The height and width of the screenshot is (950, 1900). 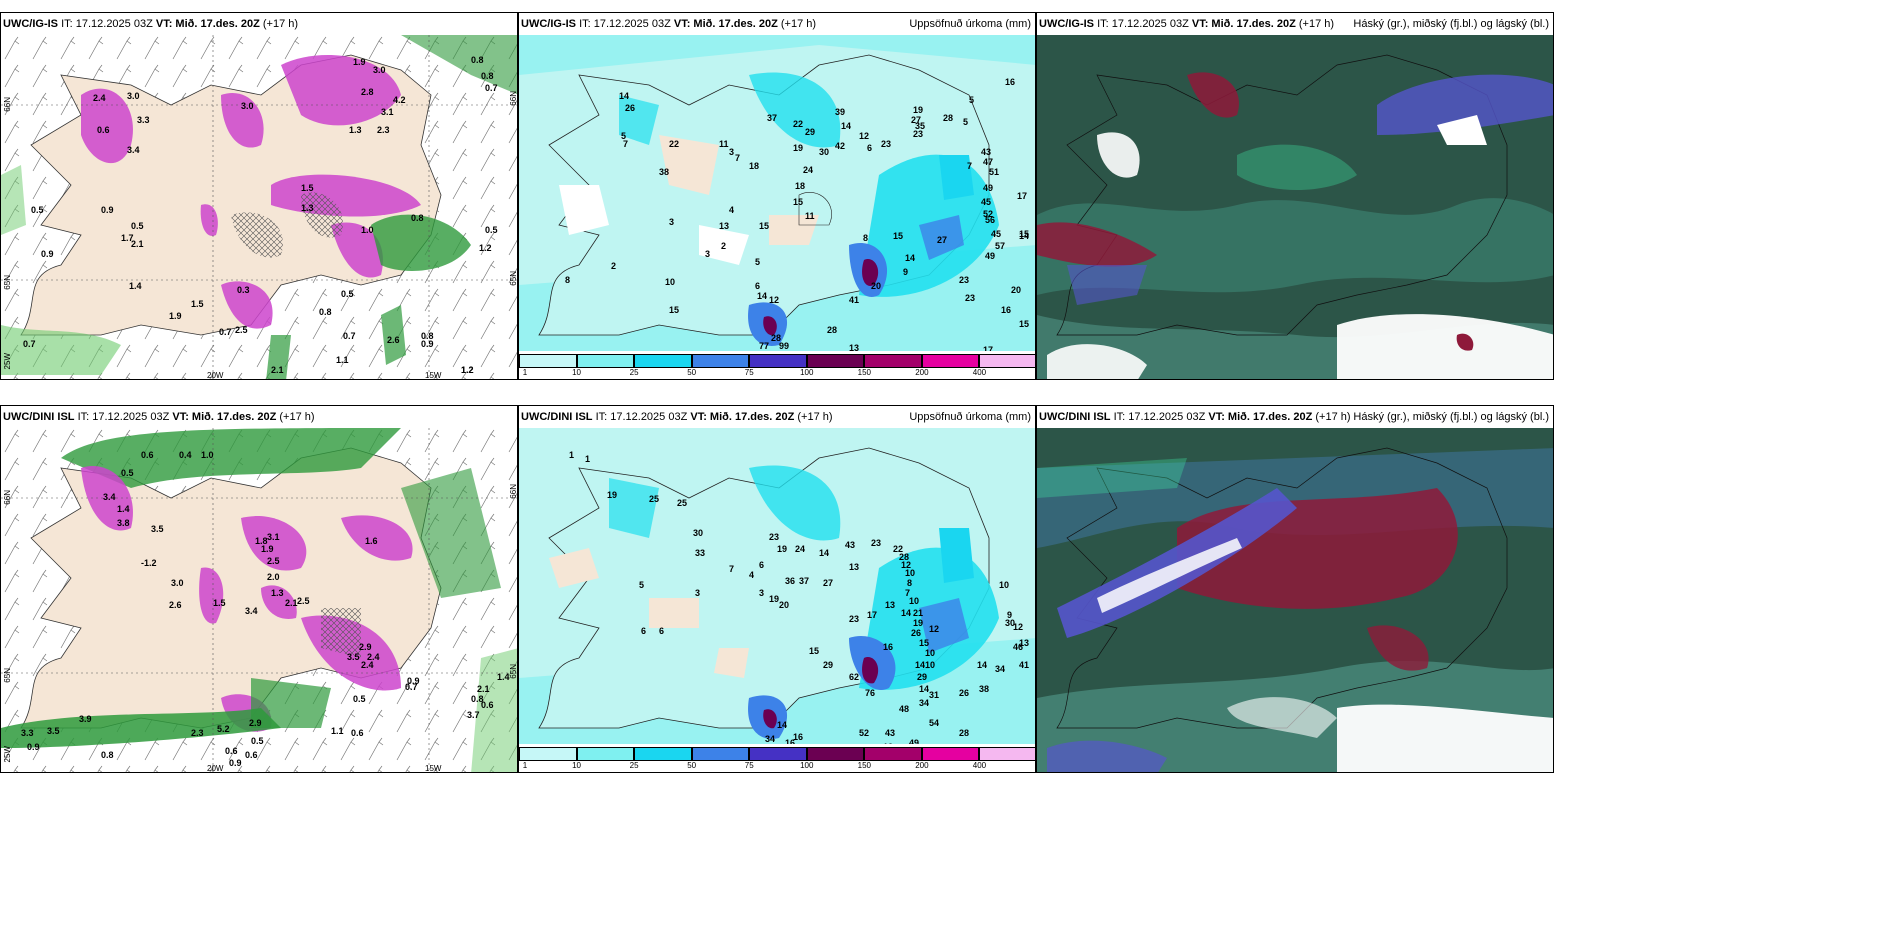 What do you see at coordinates (303, 601) in the screenshot?
I see `value-label: 2.5` at bounding box center [303, 601].